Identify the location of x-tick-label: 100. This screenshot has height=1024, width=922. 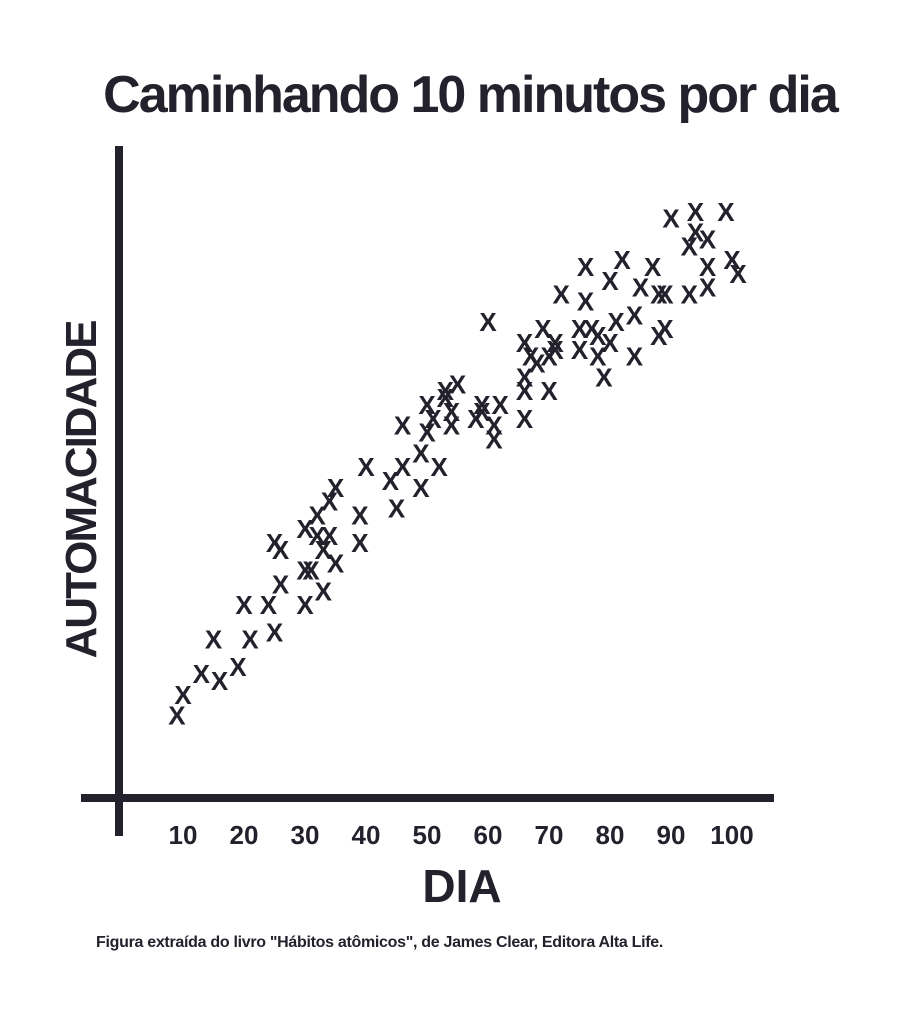
(731, 835).